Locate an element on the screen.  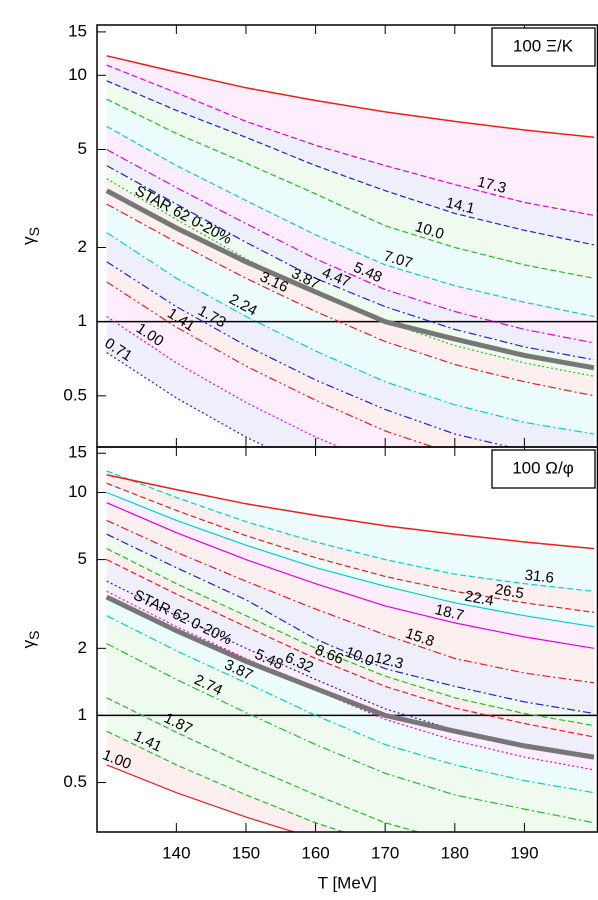
x-tick-label: 170 is located at coordinates (385, 852).